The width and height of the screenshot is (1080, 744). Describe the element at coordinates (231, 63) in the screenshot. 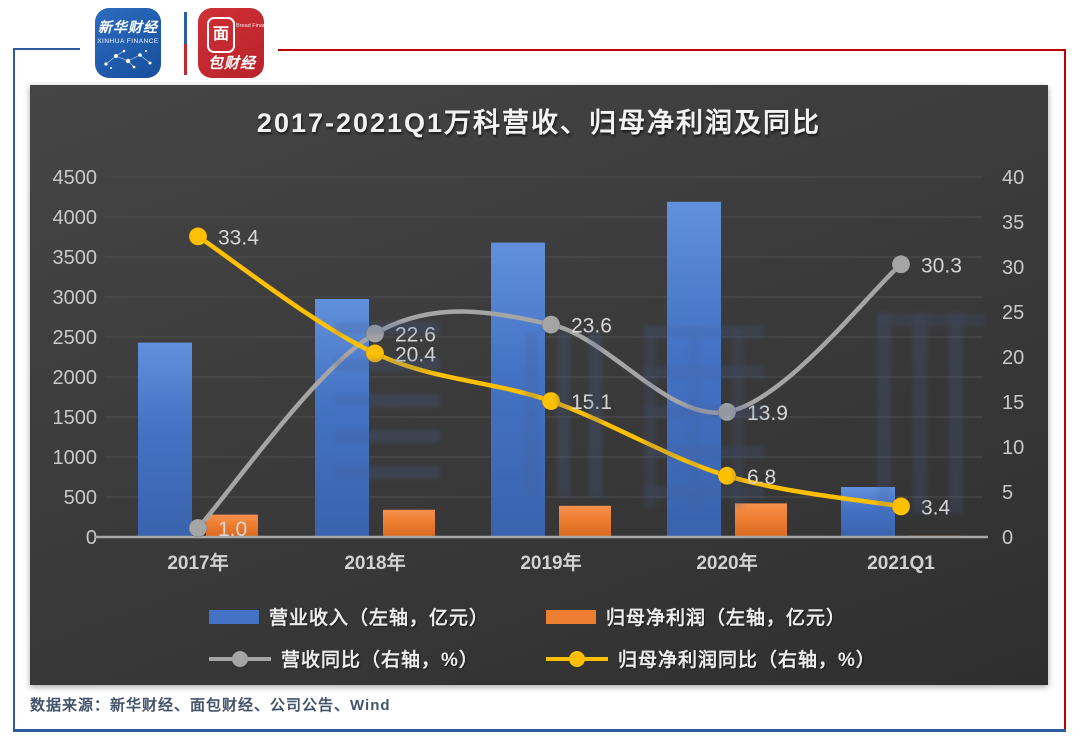

I see `bread-logo-title: 包财经` at that location.